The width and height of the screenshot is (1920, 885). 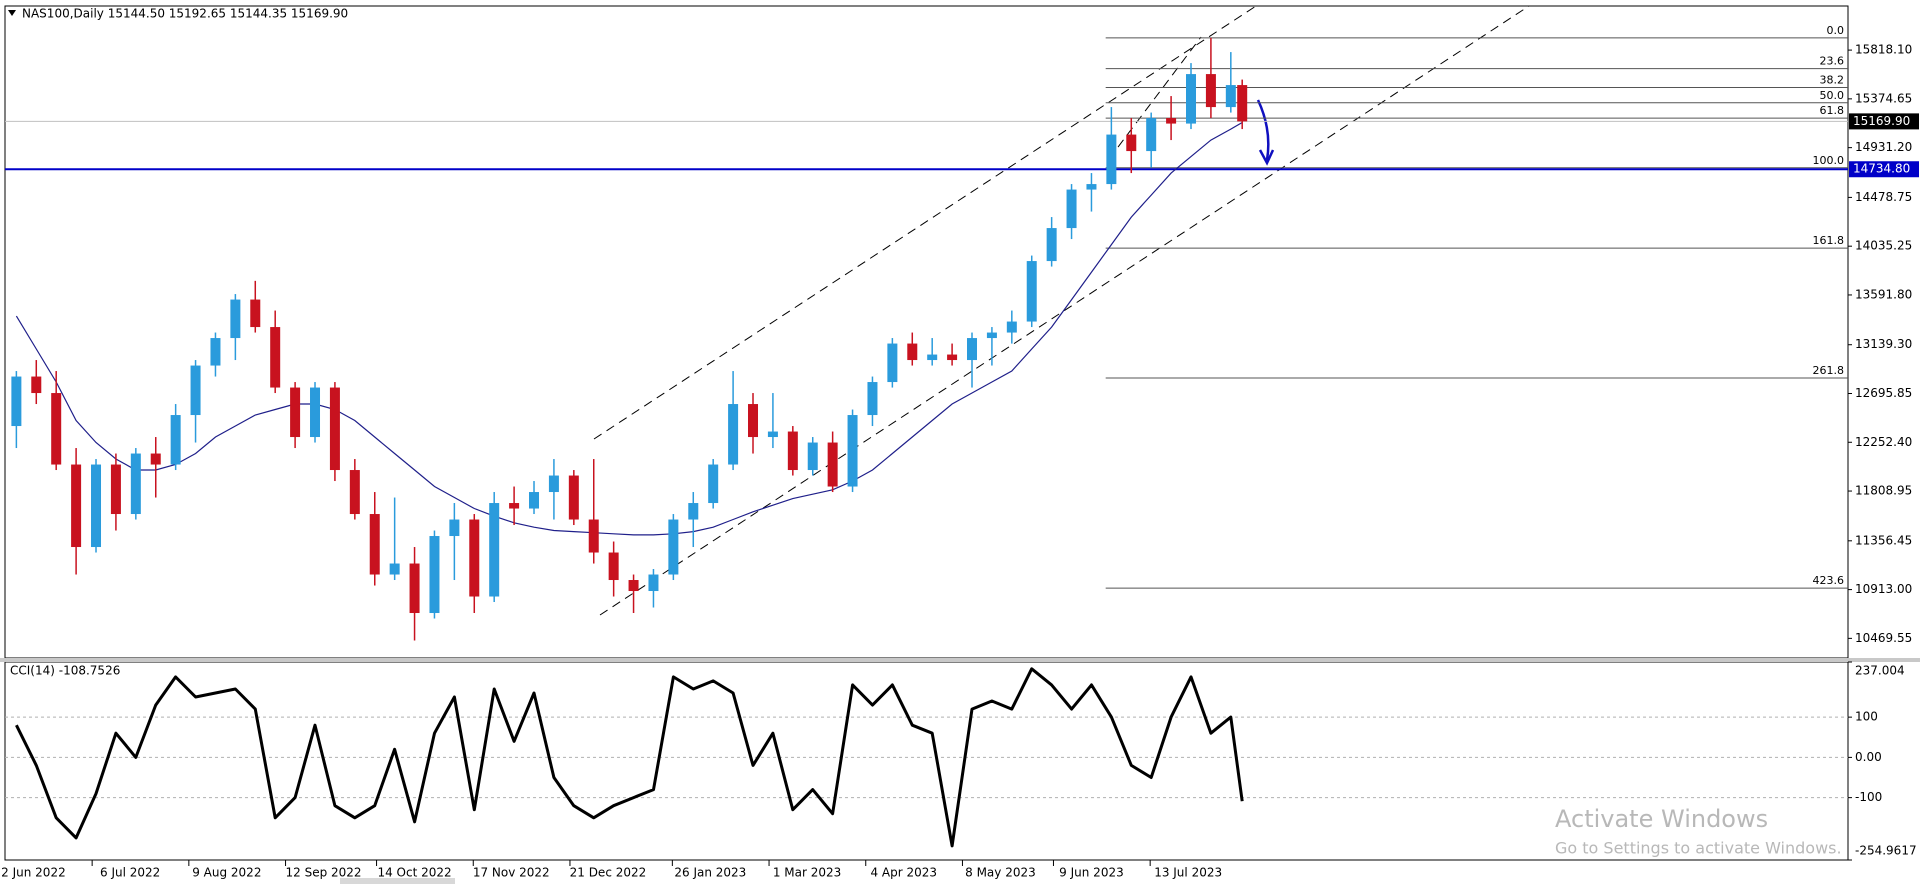 What do you see at coordinates (324, 873) in the screenshot?
I see `x-tick-label: 12 Sep 2022` at bounding box center [324, 873].